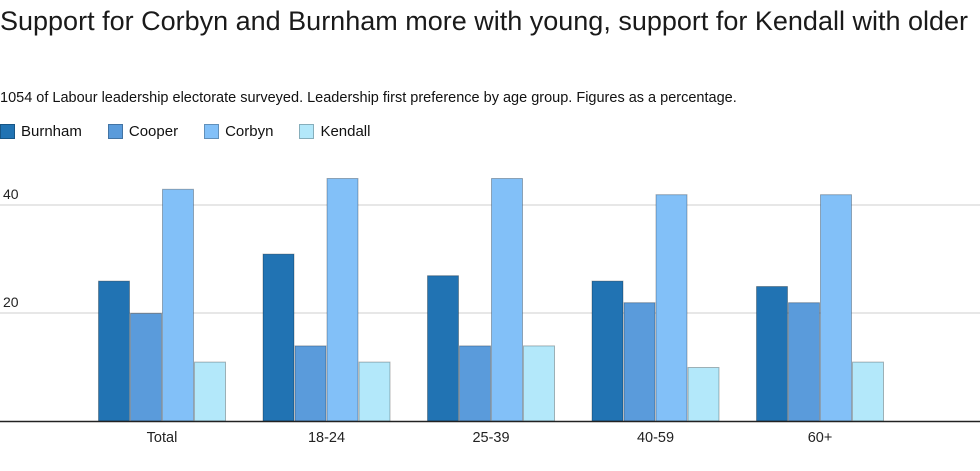 This screenshot has width=980, height=471. Describe the element at coordinates (249, 131) in the screenshot. I see `legend-label: Corbyn` at that location.